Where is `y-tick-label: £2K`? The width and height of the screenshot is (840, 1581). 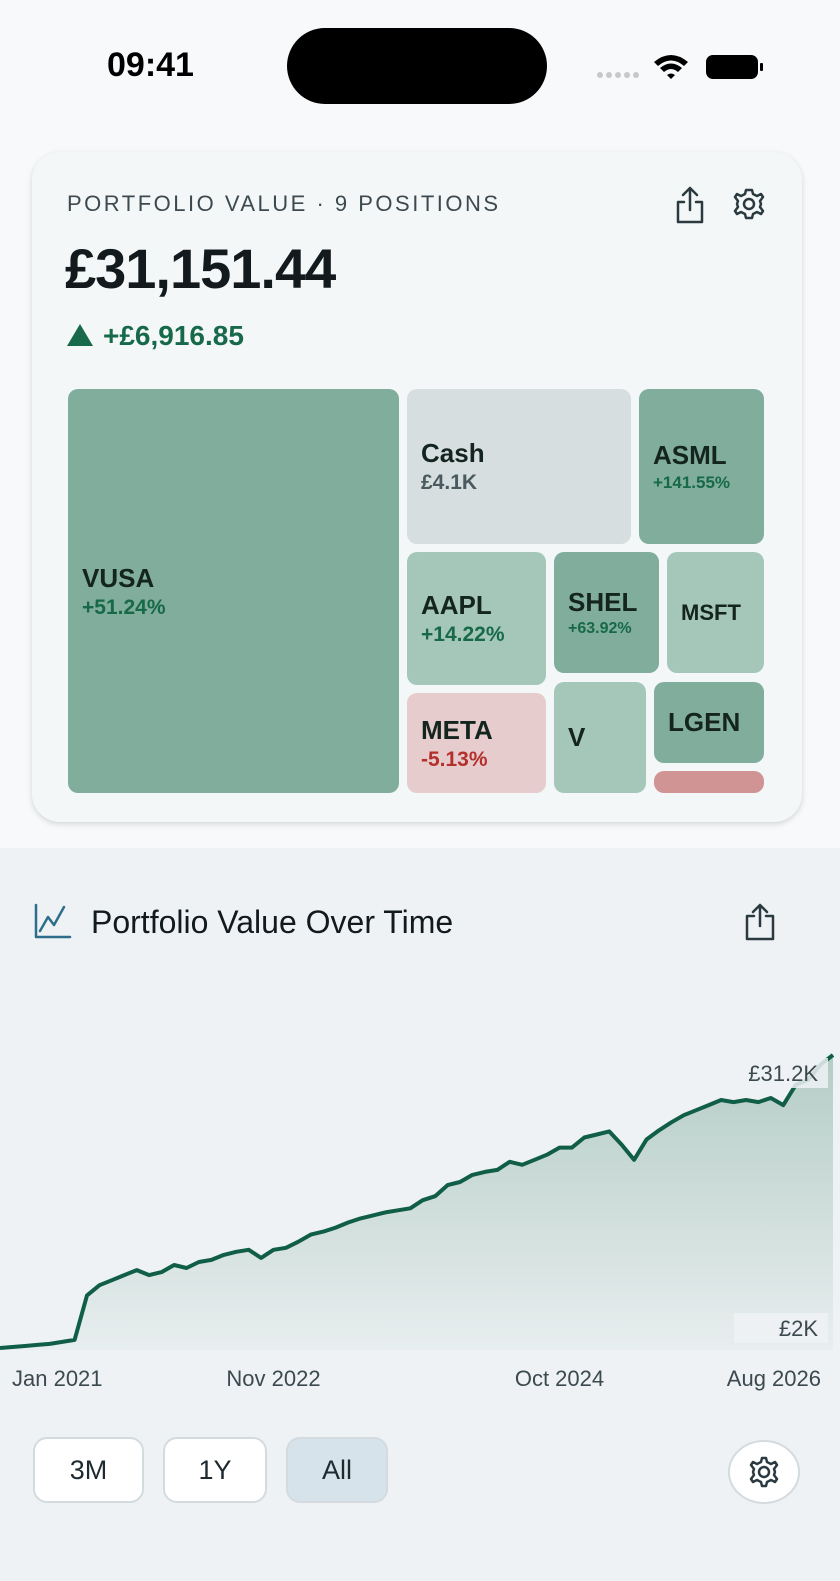 y-tick-label: £2K is located at coordinates (798, 1328).